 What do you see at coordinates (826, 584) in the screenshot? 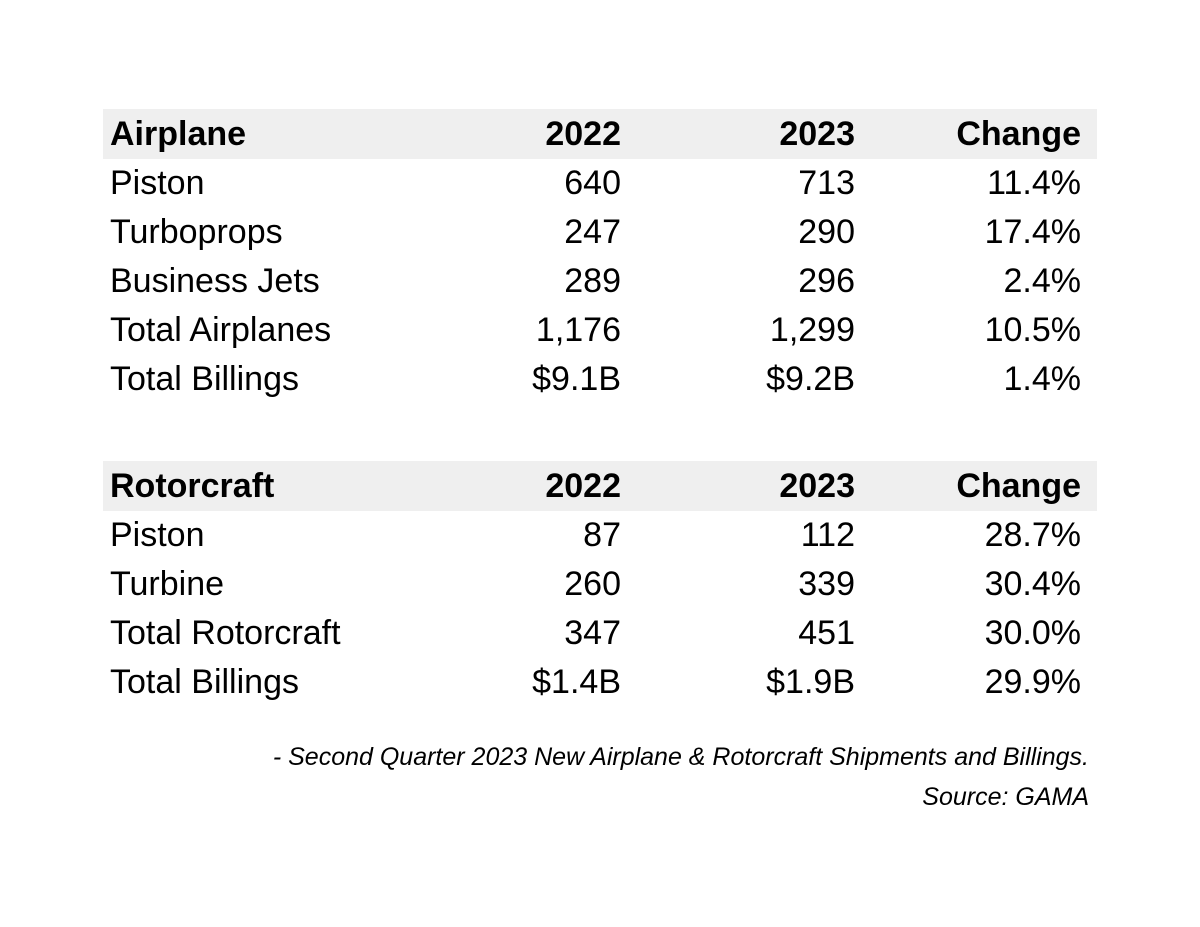
I see `value-2023: 339` at bounding box center [826, 584].